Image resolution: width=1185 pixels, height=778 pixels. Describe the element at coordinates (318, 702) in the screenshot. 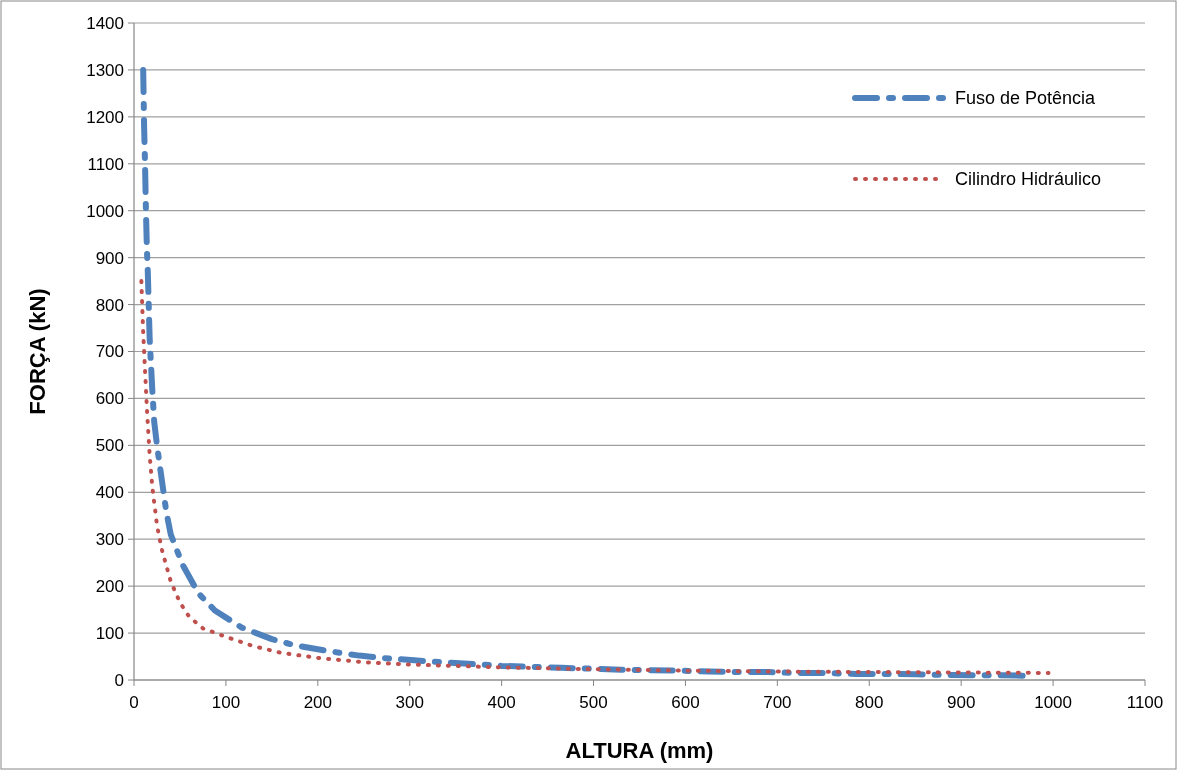

I see `x-tick-label: 200` at that location.